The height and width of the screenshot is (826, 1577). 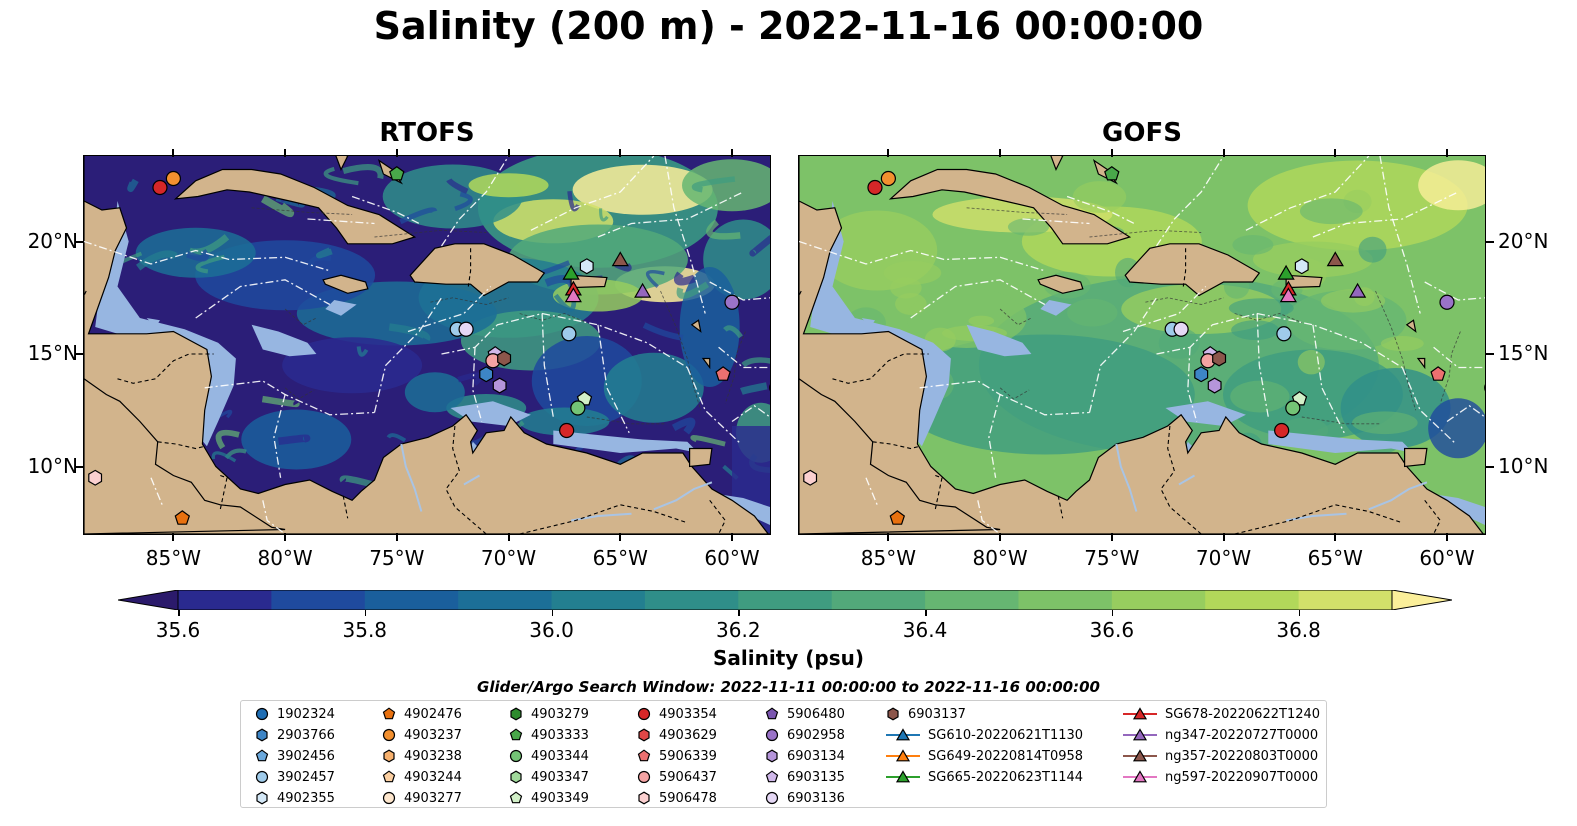 What do you see at coordinates (1142, 133) in the screenshot?
I see `panel-title-gofs: GOFS` at bounding box center [1142, 133].